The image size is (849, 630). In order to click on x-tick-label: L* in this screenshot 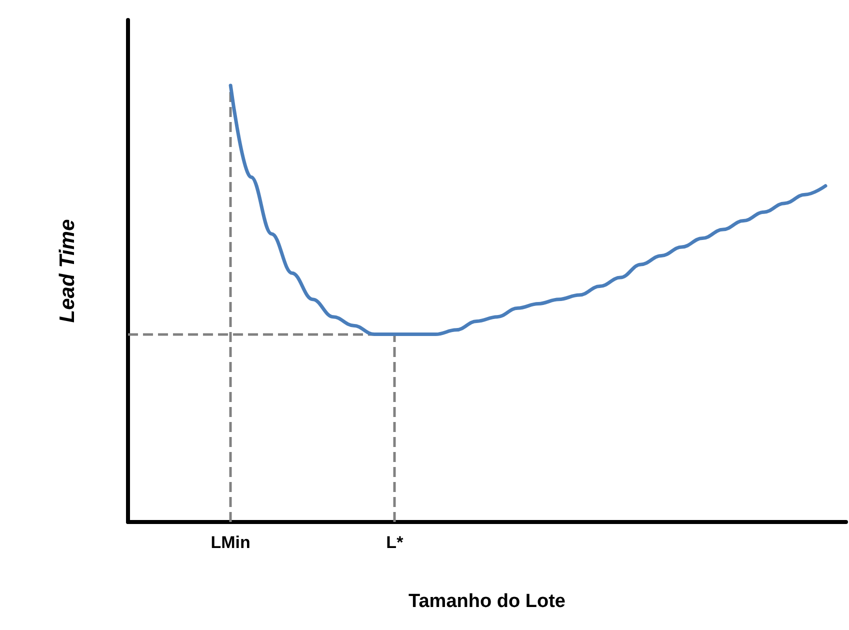, I will do `click(395, 542)`.